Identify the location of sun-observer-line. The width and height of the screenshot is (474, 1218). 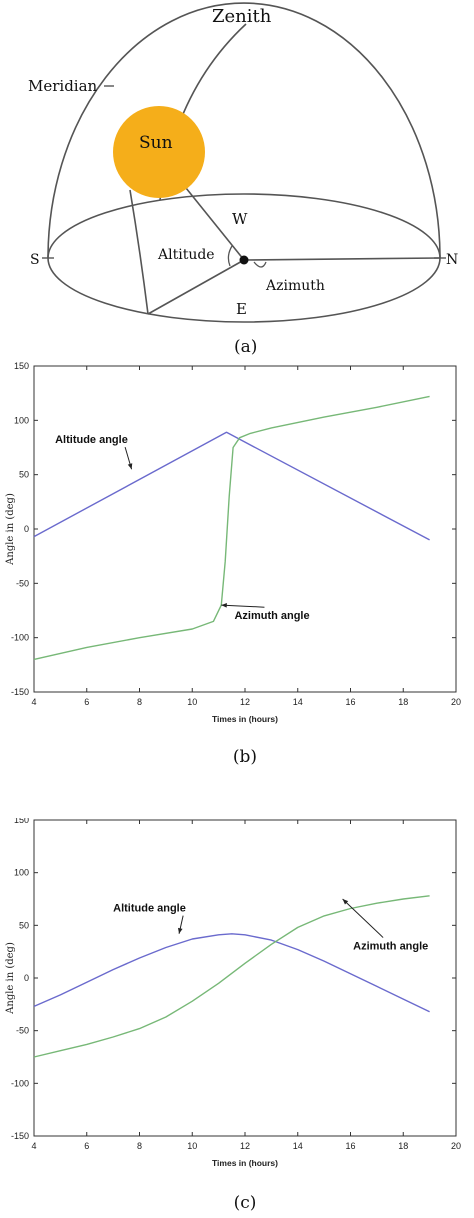
(215, 224).